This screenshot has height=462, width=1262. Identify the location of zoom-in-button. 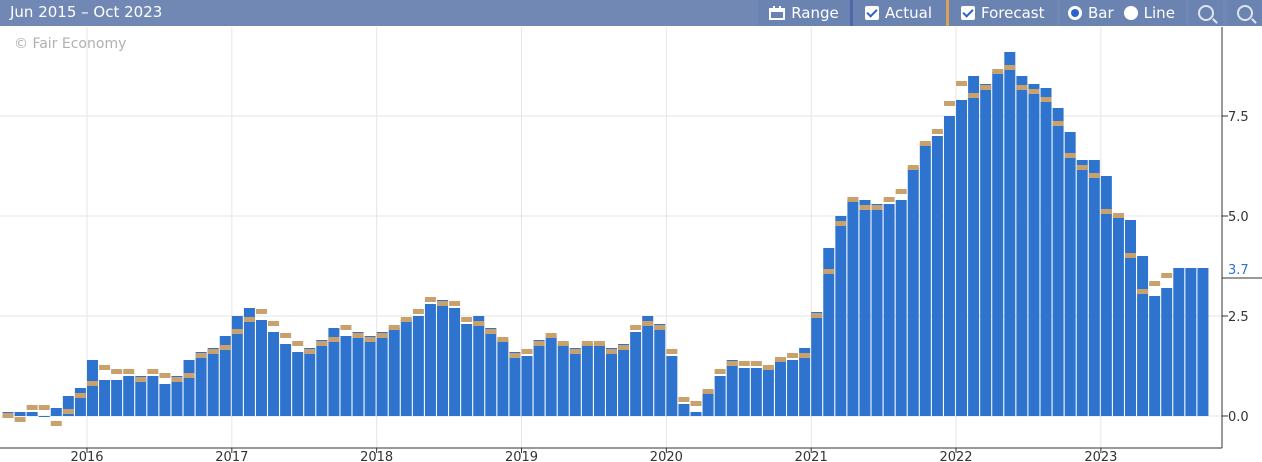
(1206, 13).